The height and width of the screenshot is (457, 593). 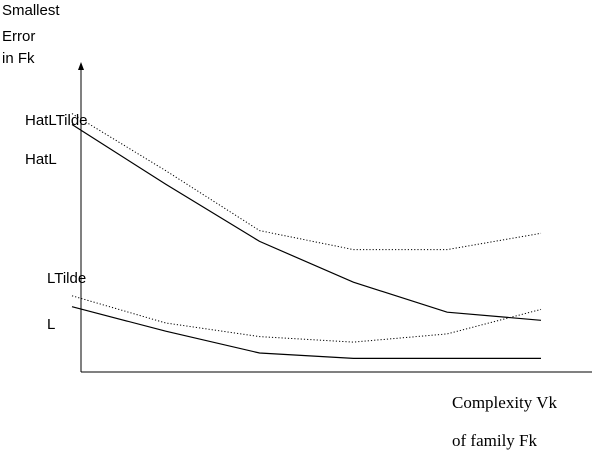 I want to click on series-line-l, so click(x=306, y=332).